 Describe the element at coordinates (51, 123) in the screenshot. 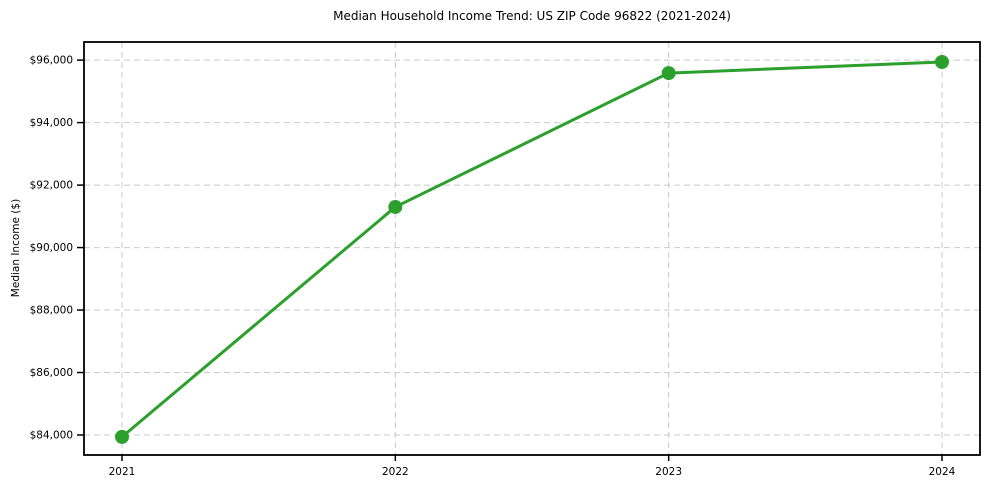

I see `y-tick-label: $94,000` at that location.